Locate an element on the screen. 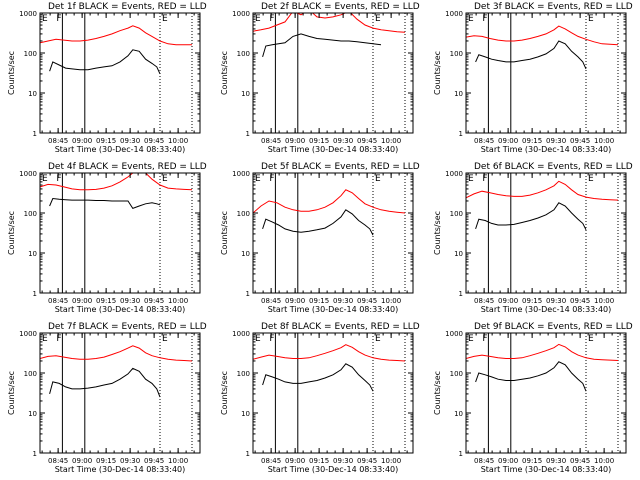 The image size is (640, 480). panel-title: Det 2f BLACK = Events, RED = LLD is located at coordinates (340, 7).